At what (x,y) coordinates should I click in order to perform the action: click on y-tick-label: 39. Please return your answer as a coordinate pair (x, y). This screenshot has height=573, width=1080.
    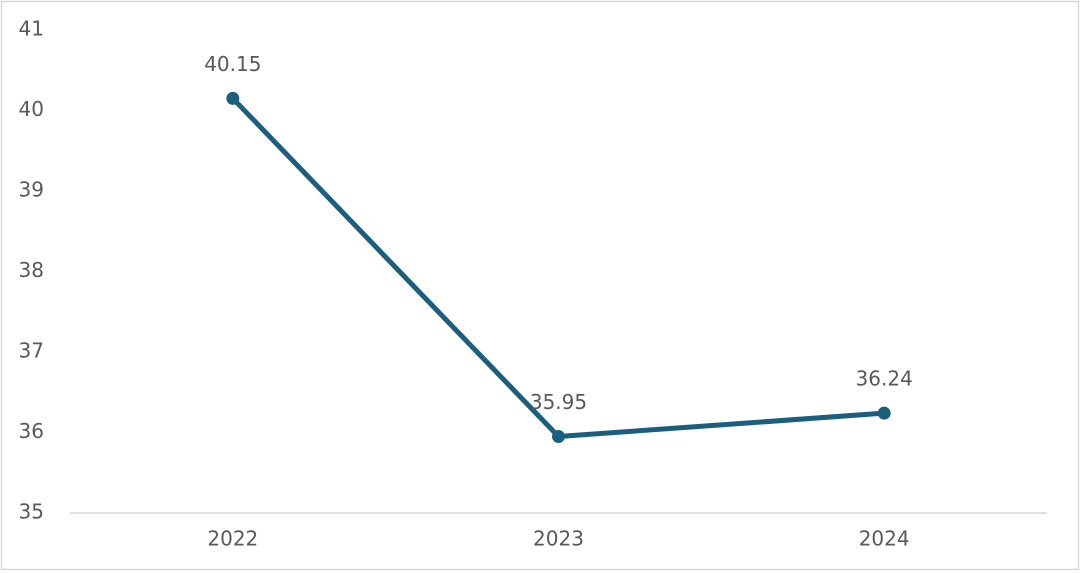
    Looking at the image, I should click on (31, 190).